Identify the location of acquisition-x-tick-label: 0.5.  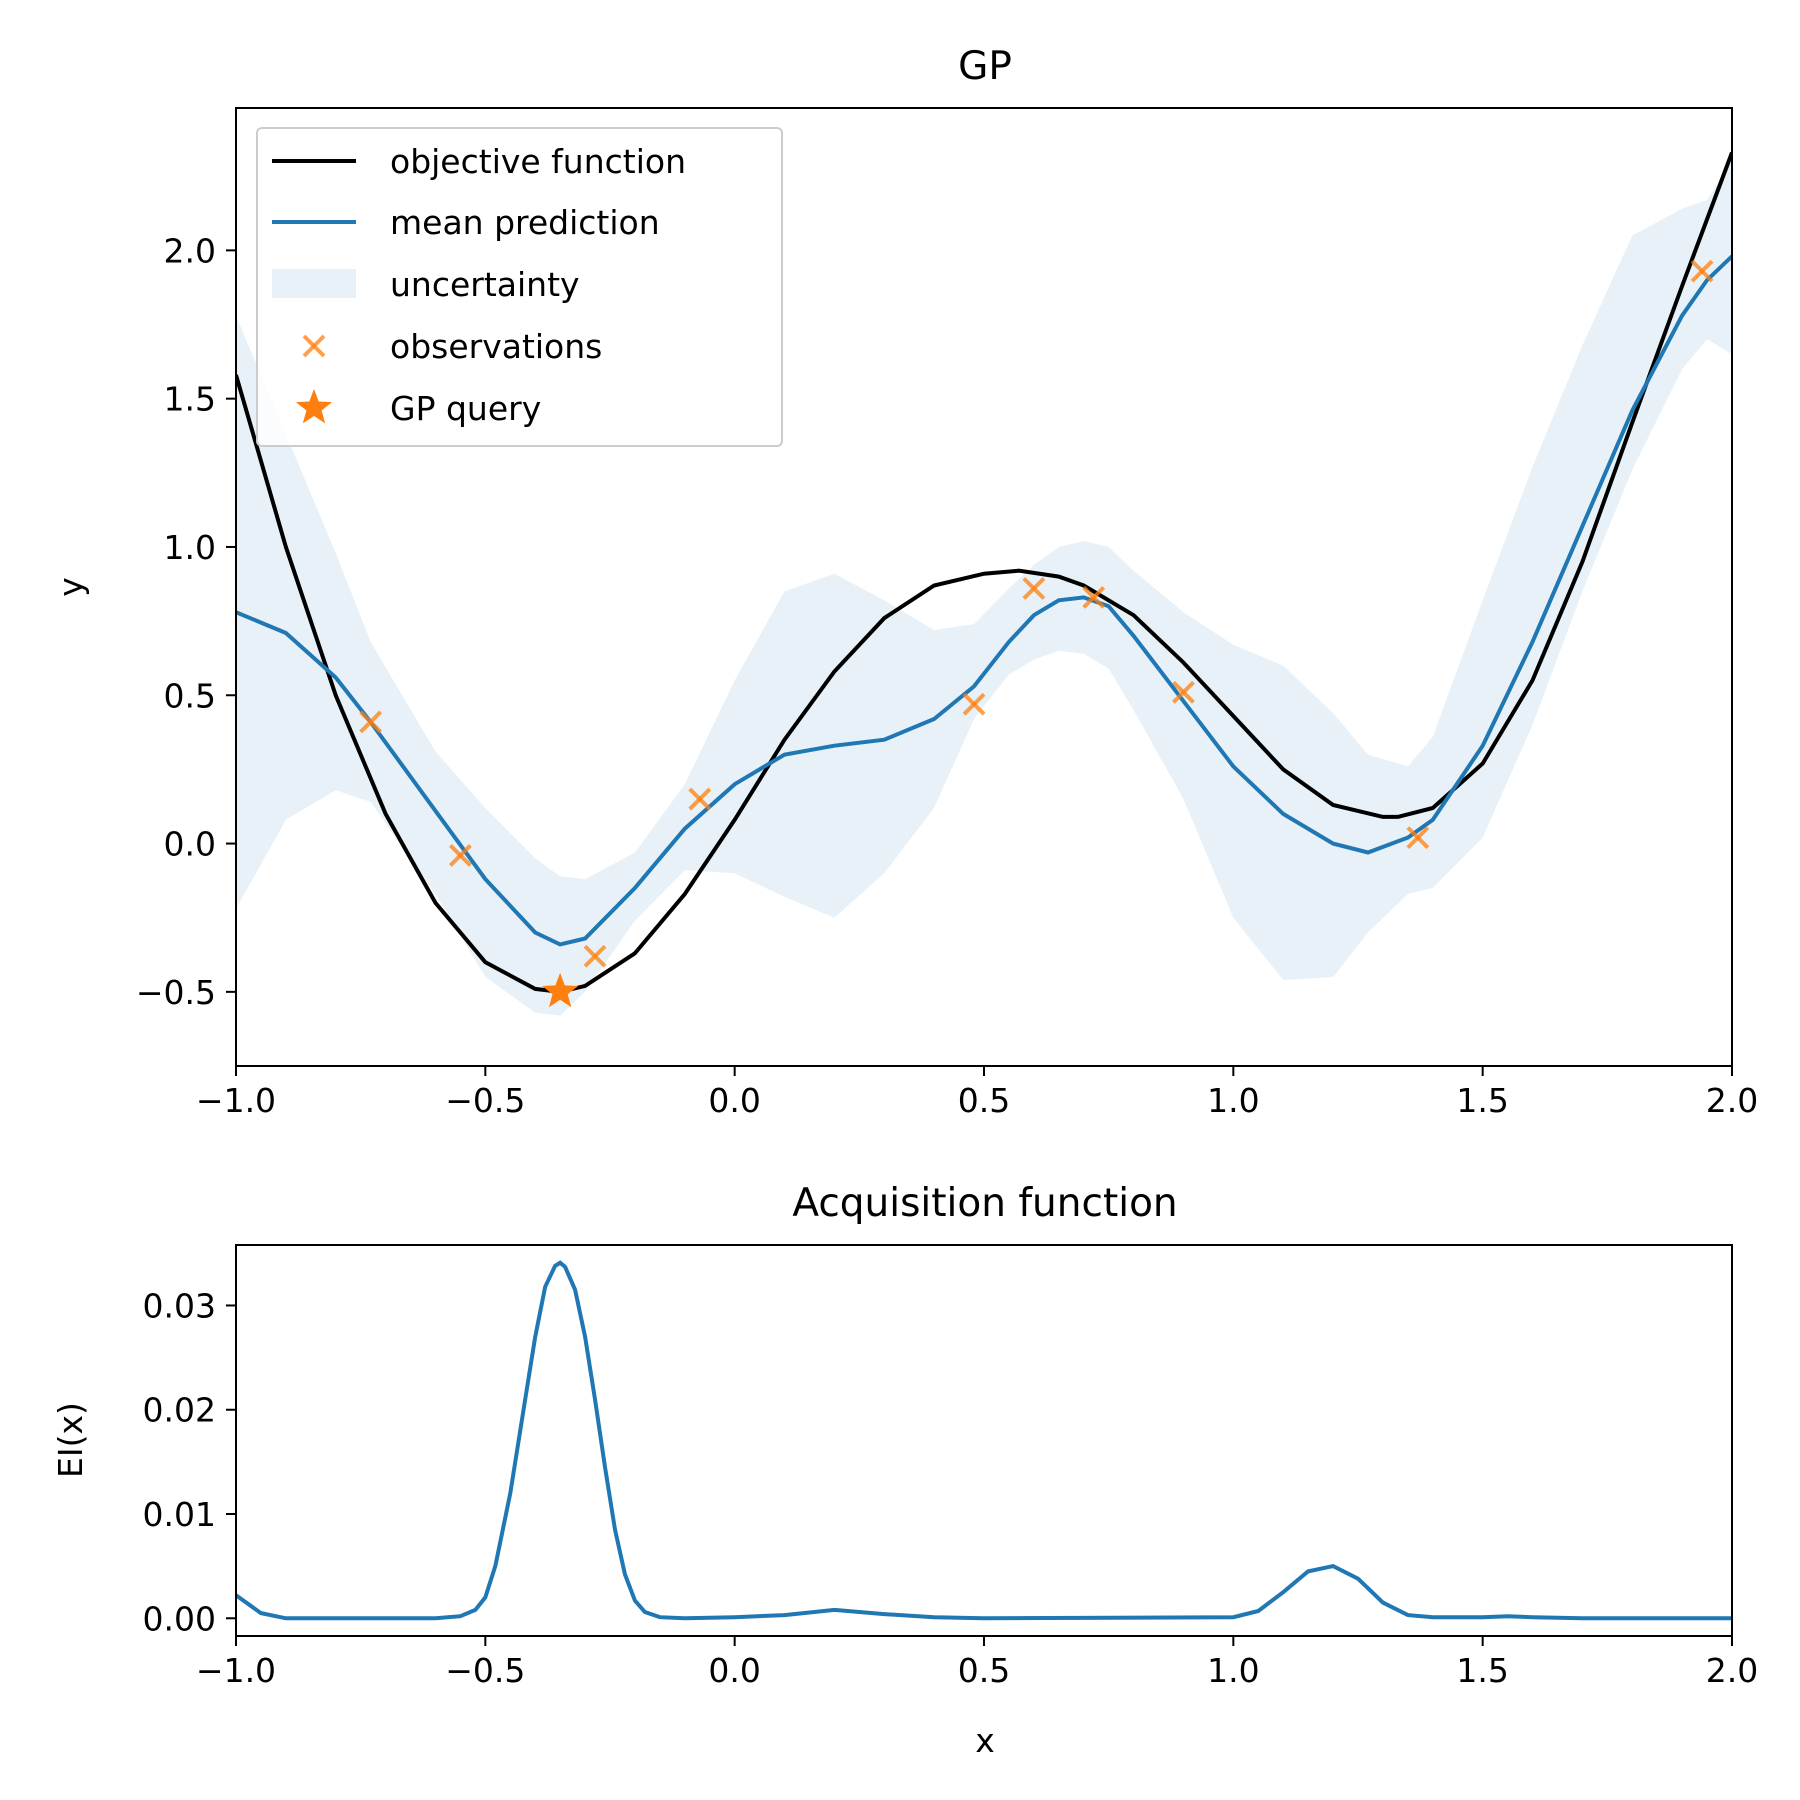
(984, 1670).